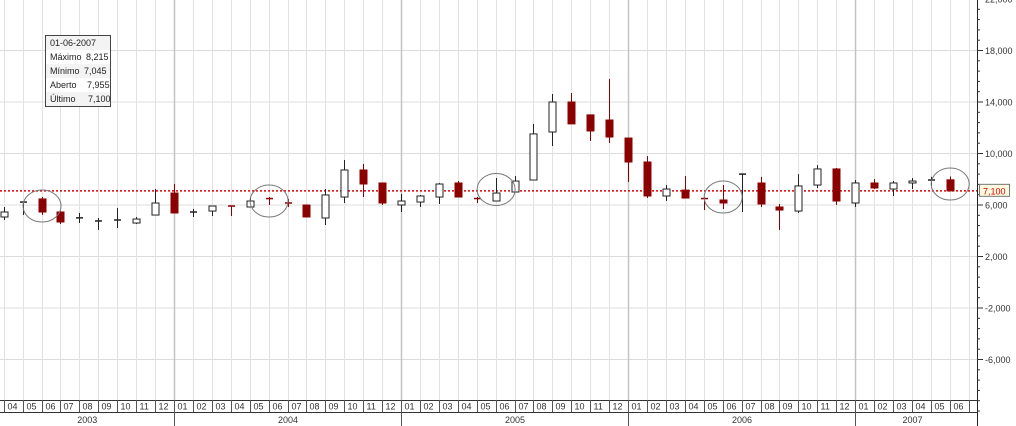 Image resolution: width=1016 pixels, height=426 pixels. I want to click on y-tick-label: 2,000, so click(996, 257).